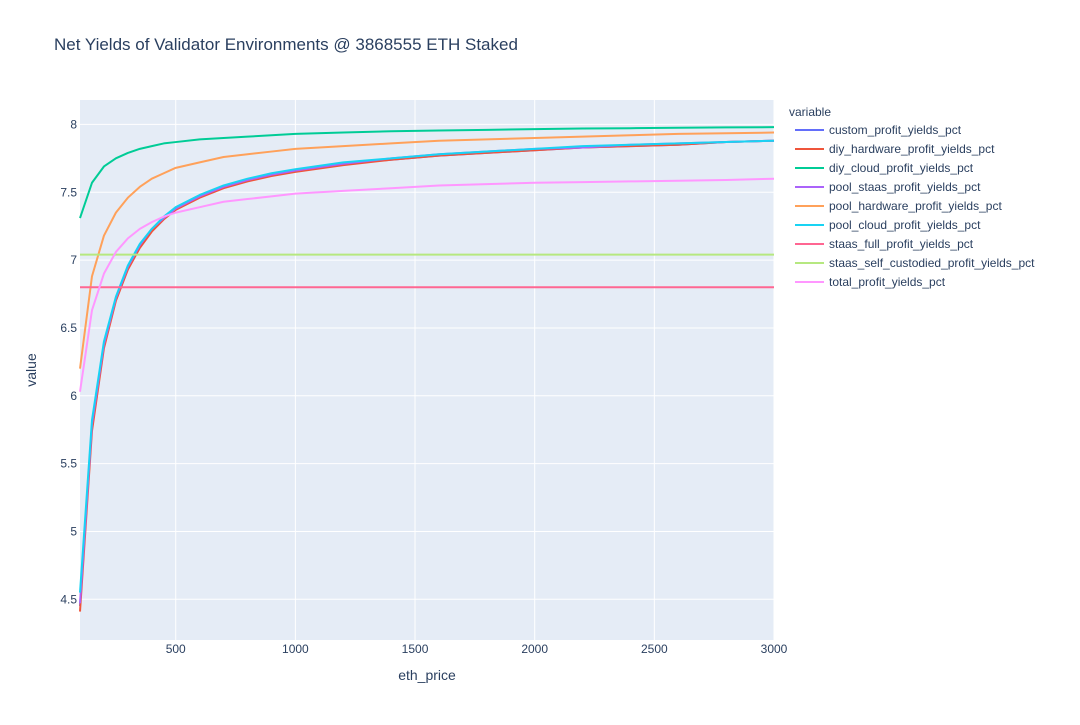 This screenshot has width=1080, height=725. I want to click on legend-label: pool_cloud_profit_yields_pct, so click(905, 225).